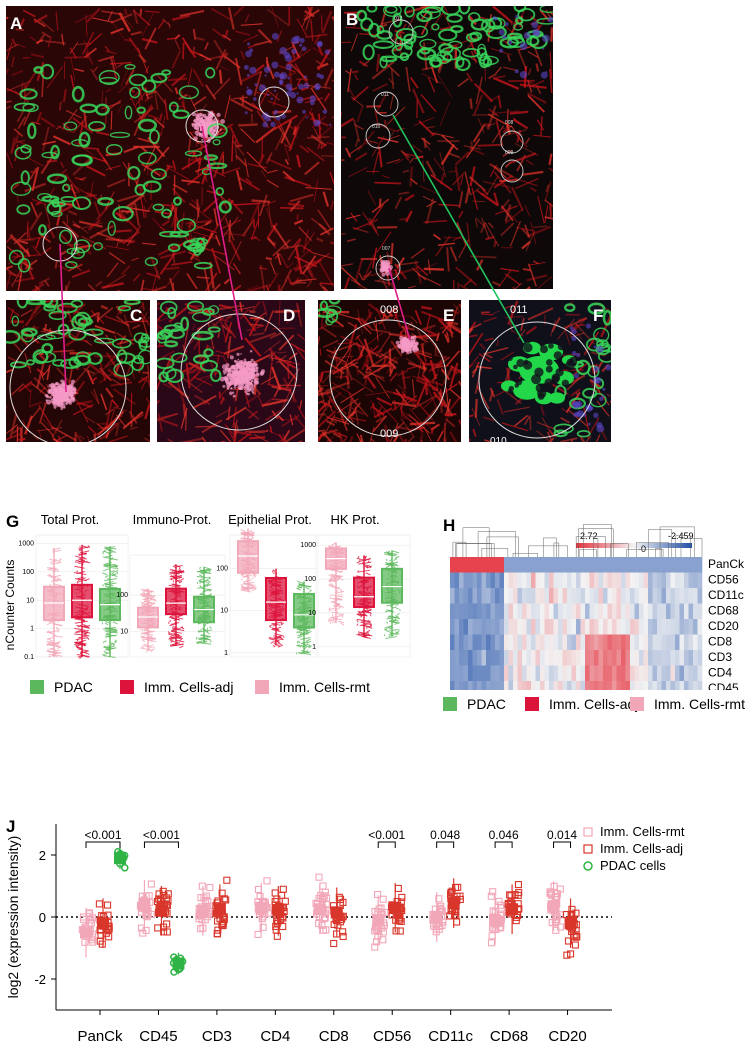 This screenshot has height=1051, width=752. What do you see at coordinates (619, 550) in the screenshot?
I see `h-dendrogram-branch` at bounding box center [619, 550].